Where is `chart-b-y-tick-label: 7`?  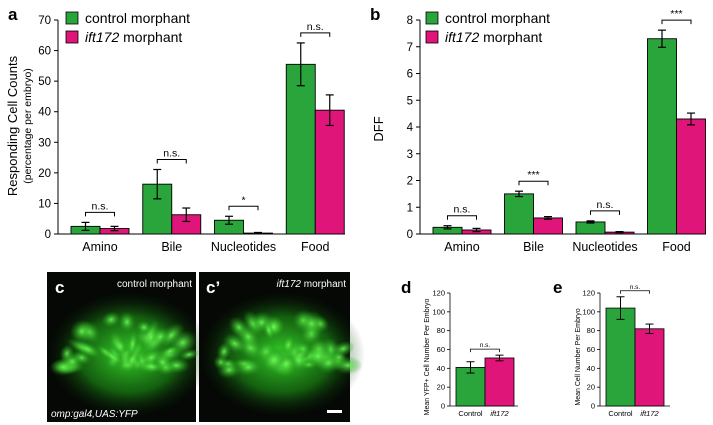
chart-b-y-tick-label: 7 is located at coordinates (410, 48).